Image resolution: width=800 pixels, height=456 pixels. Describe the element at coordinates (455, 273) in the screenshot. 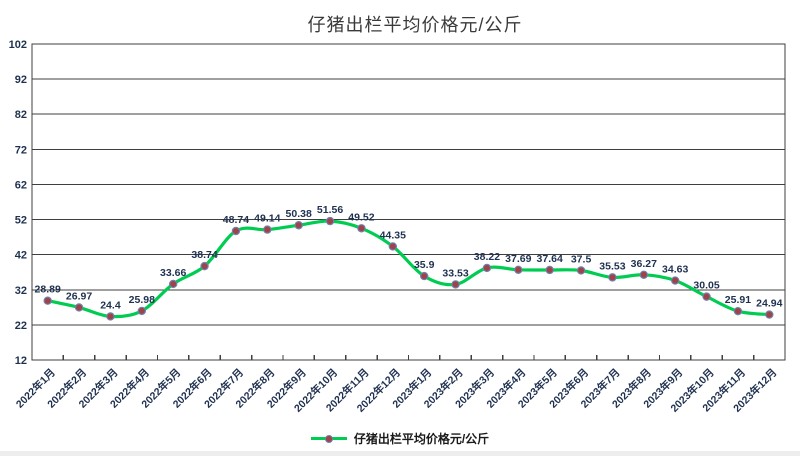

I see `data-point-label: 33.53` at that location.